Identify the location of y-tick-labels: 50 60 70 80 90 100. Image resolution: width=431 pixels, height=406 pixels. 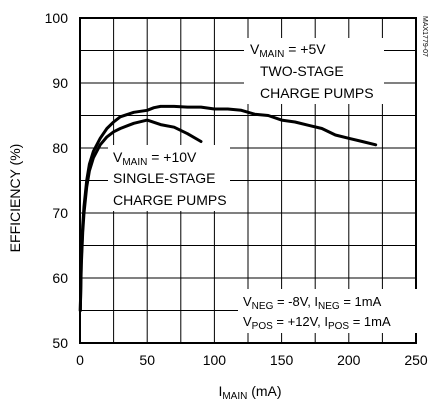
(57, 180).